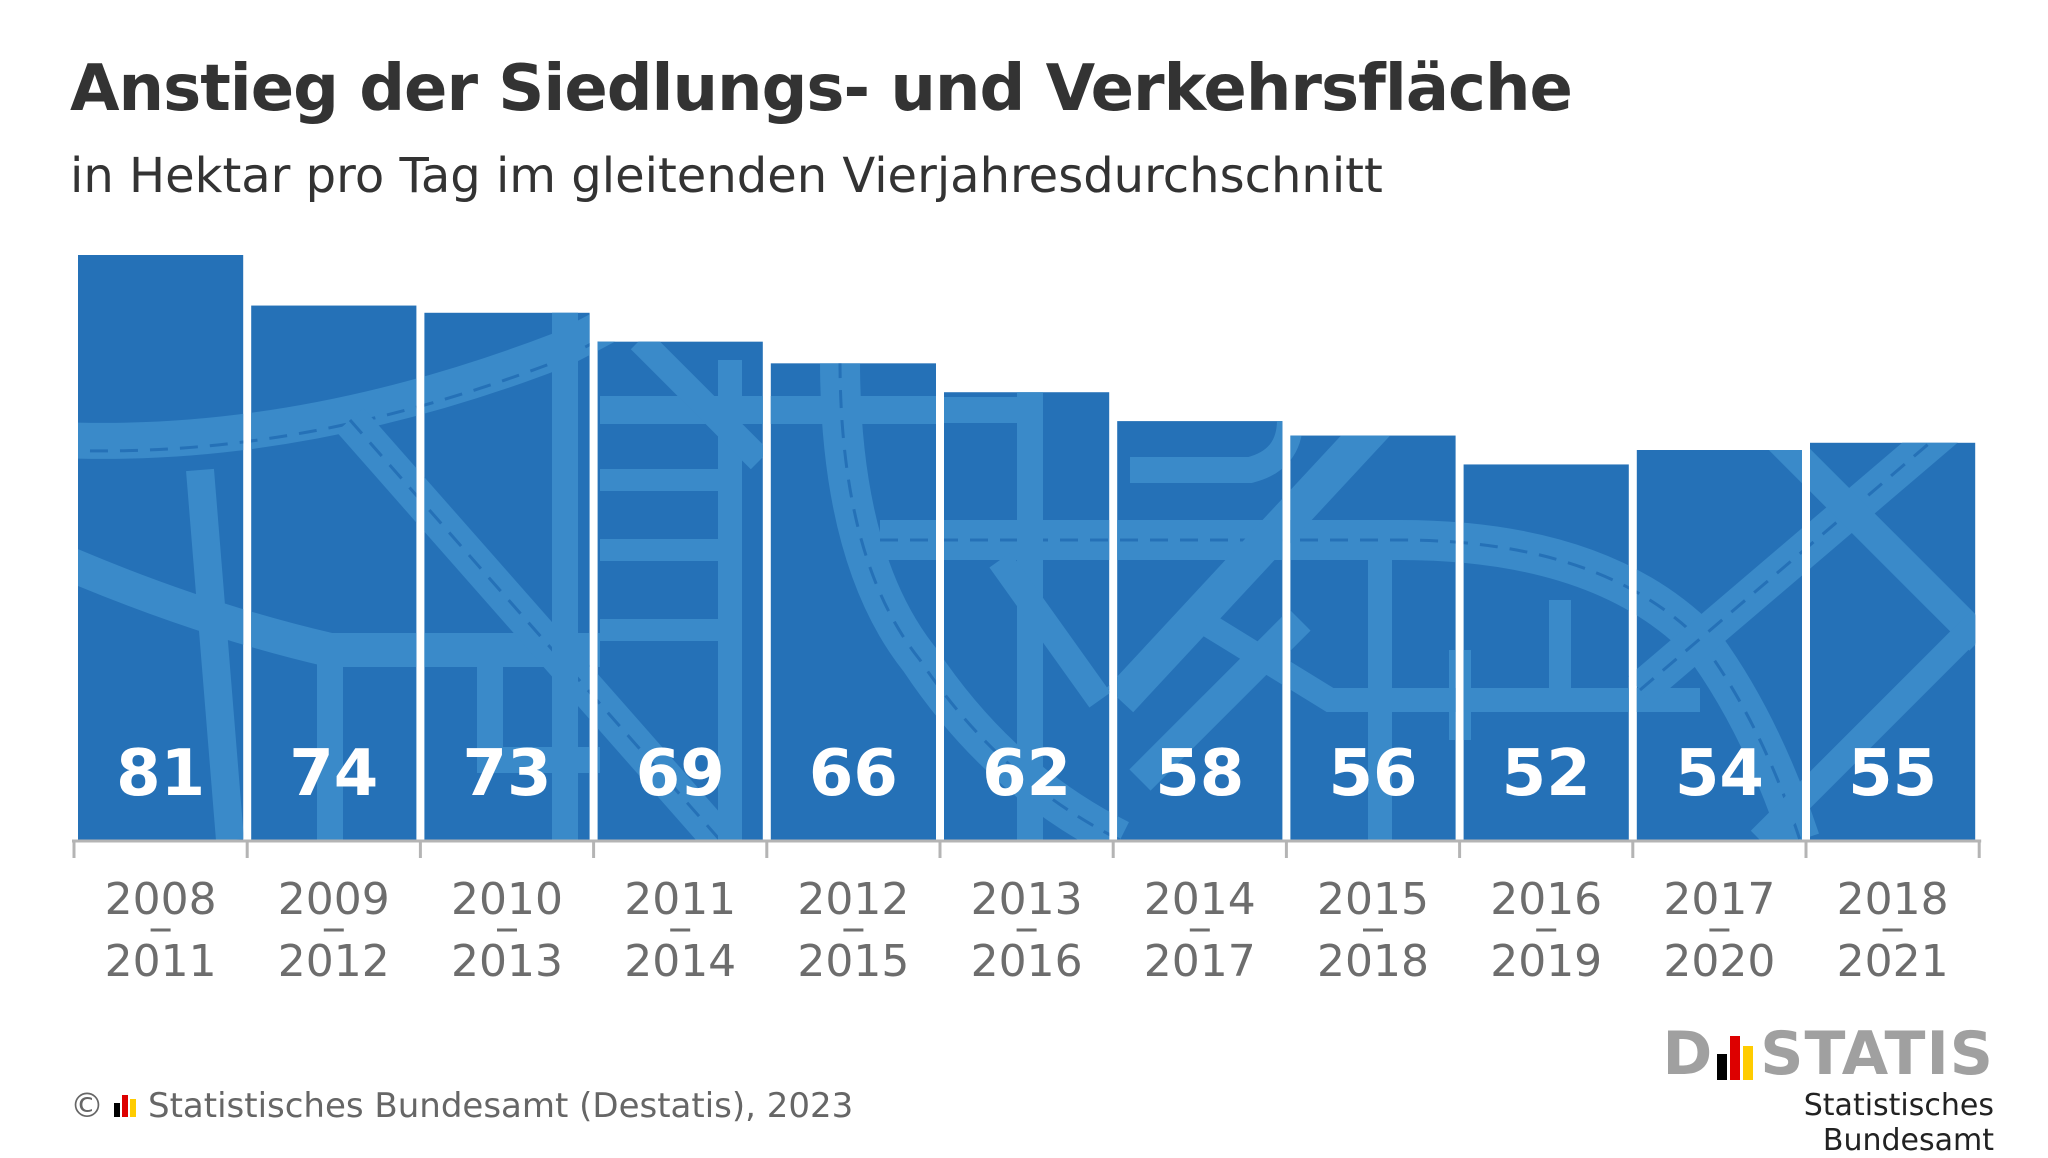 Image resolution: width=2048 pixels, height=1158 pixels. Describe the element at coordinates (334, 899) in the screenshot. I see `tick-label-start-1: 2009` at that location.